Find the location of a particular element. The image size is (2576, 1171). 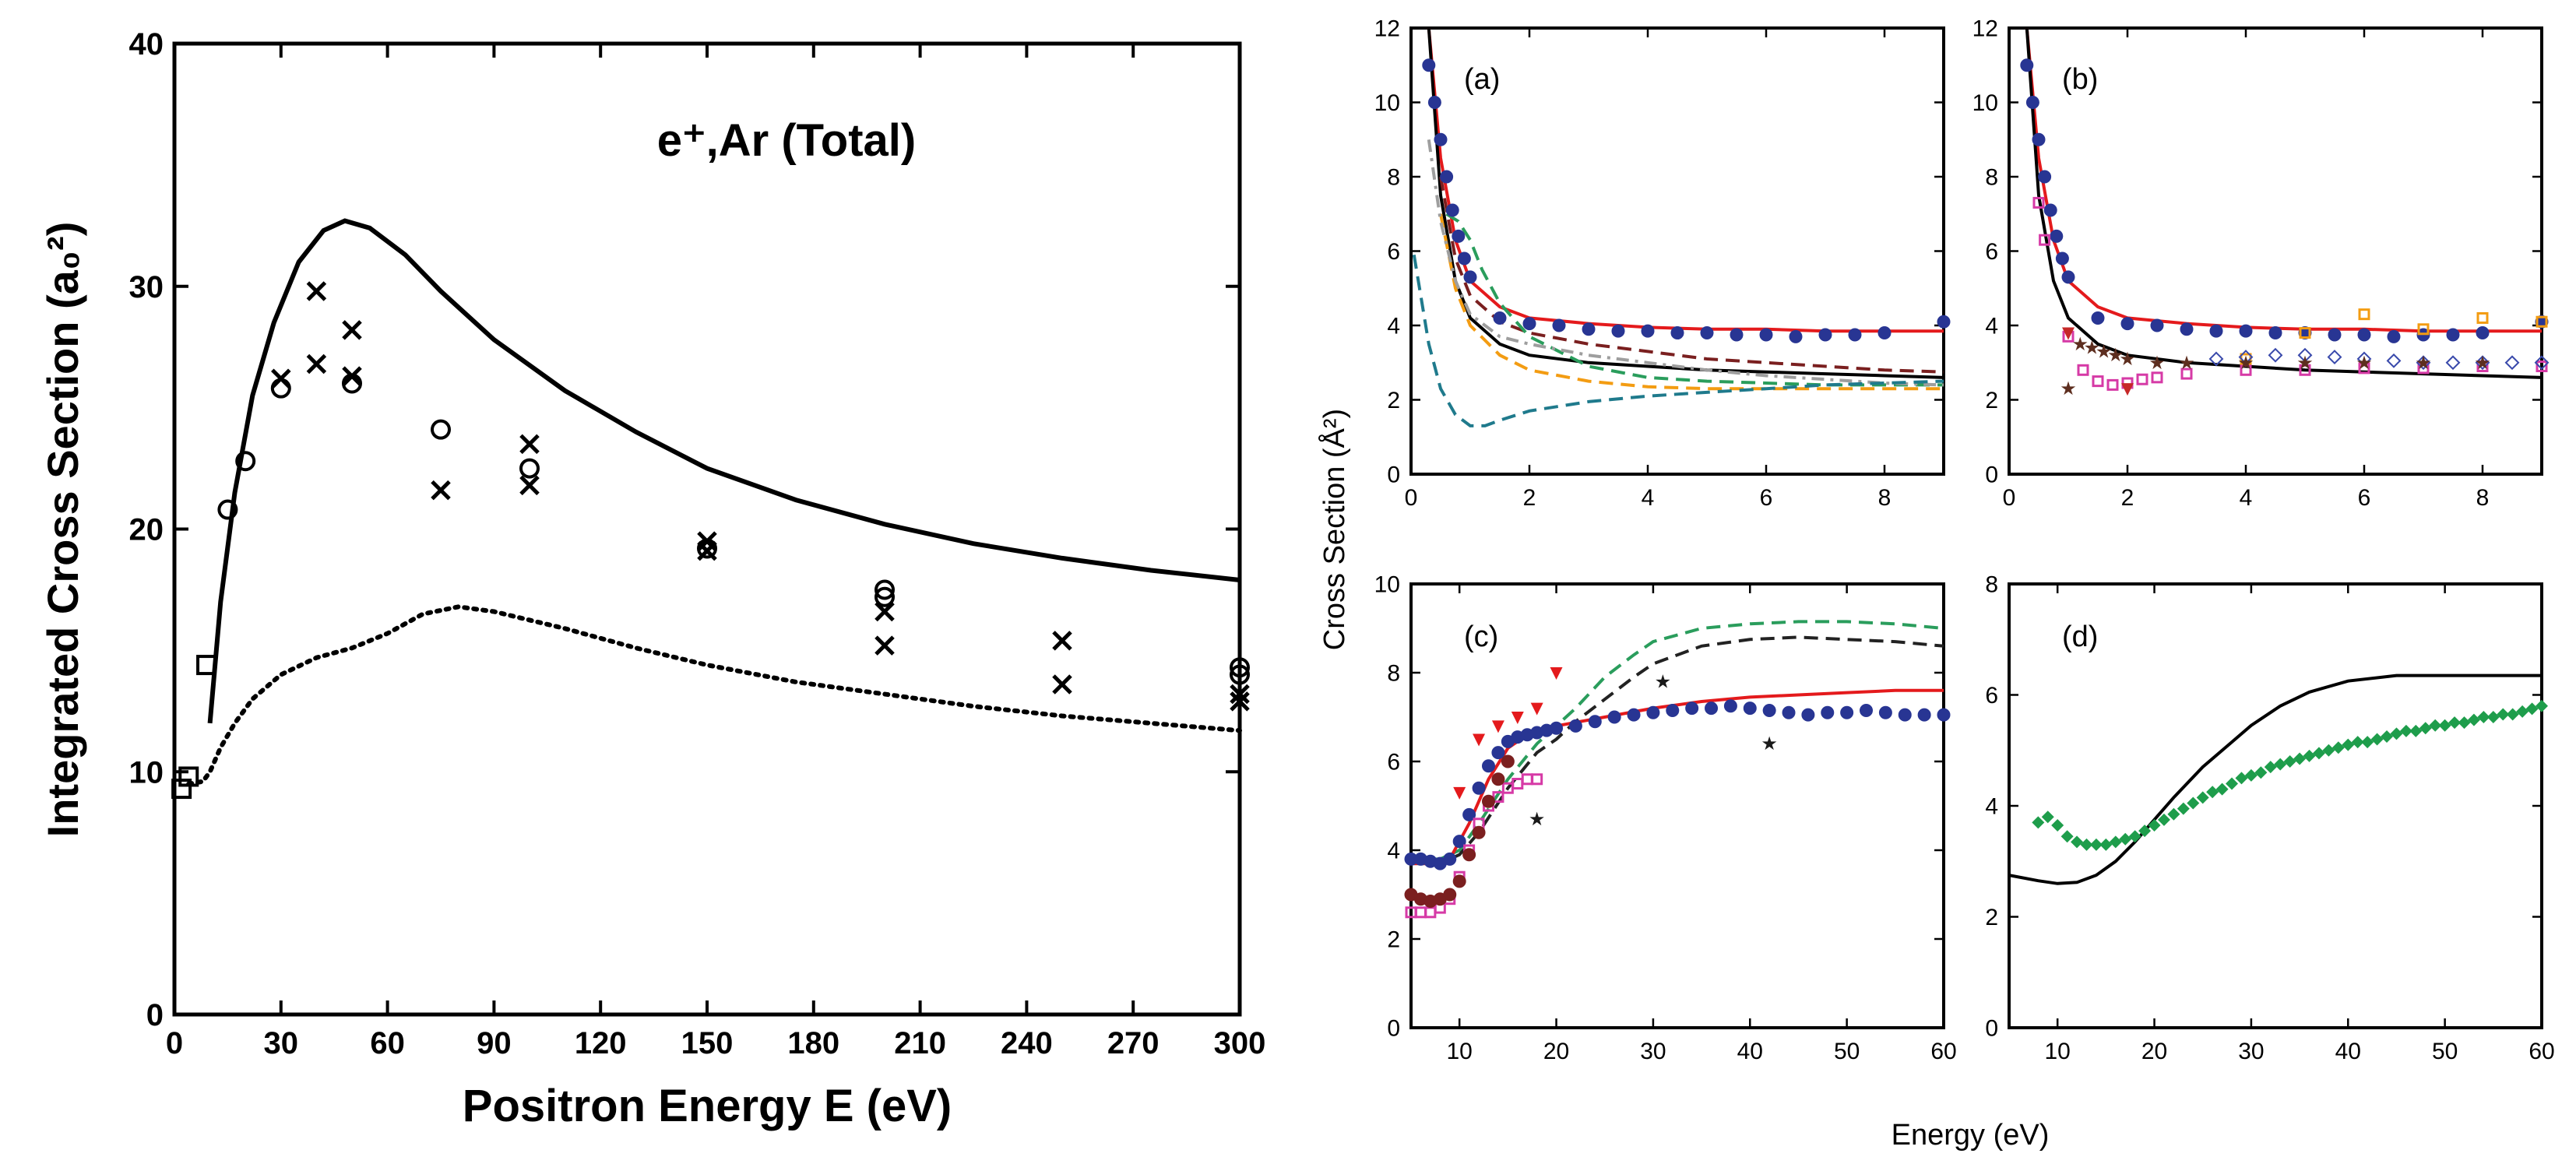

series-line-orange-dash is located at coordinates (1691, 302).